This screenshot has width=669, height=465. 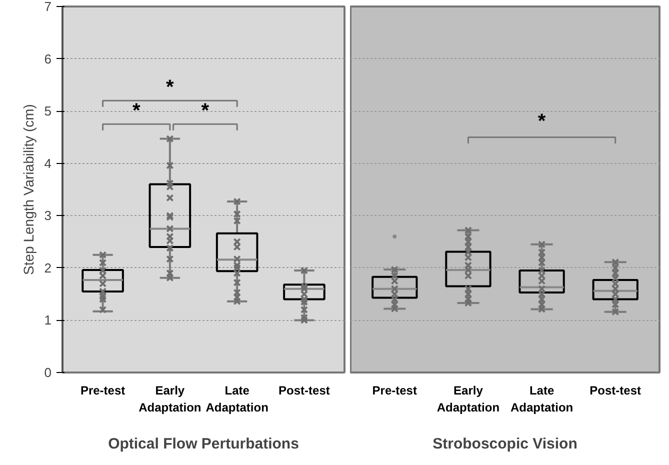 What do you see at coordinates (48, 7) in the screenshot?
I see `y-tick-label: 7` at bounding box center [48, 7].